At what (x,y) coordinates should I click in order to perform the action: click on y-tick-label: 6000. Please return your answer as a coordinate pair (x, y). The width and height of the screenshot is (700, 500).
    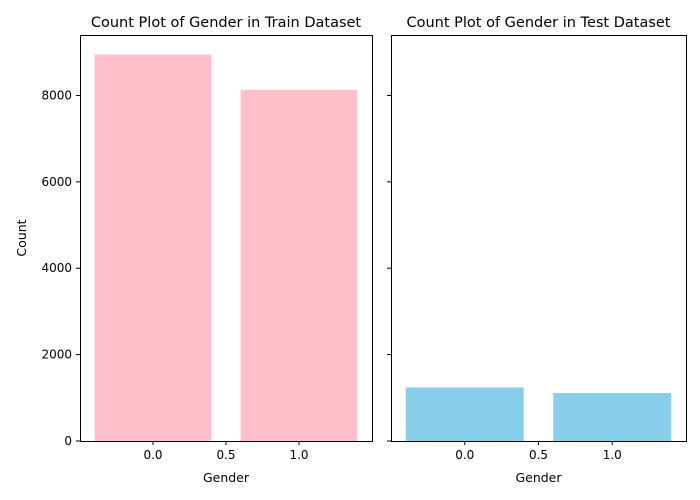
    Looking at the image, I should click on (56, 182).